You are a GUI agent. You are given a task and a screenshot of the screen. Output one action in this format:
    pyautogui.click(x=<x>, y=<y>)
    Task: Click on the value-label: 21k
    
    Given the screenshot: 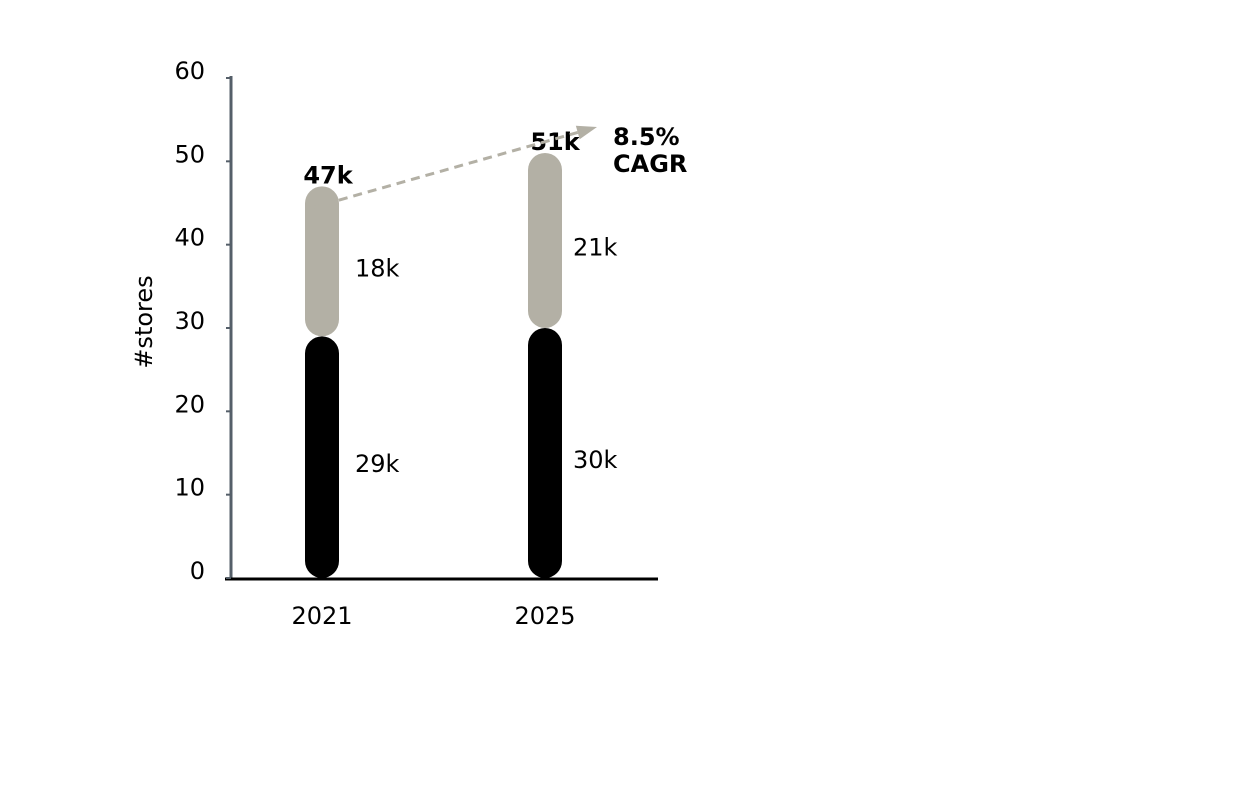 What is the action you would take?
    pyautogui.click(x=595, y=248)
    